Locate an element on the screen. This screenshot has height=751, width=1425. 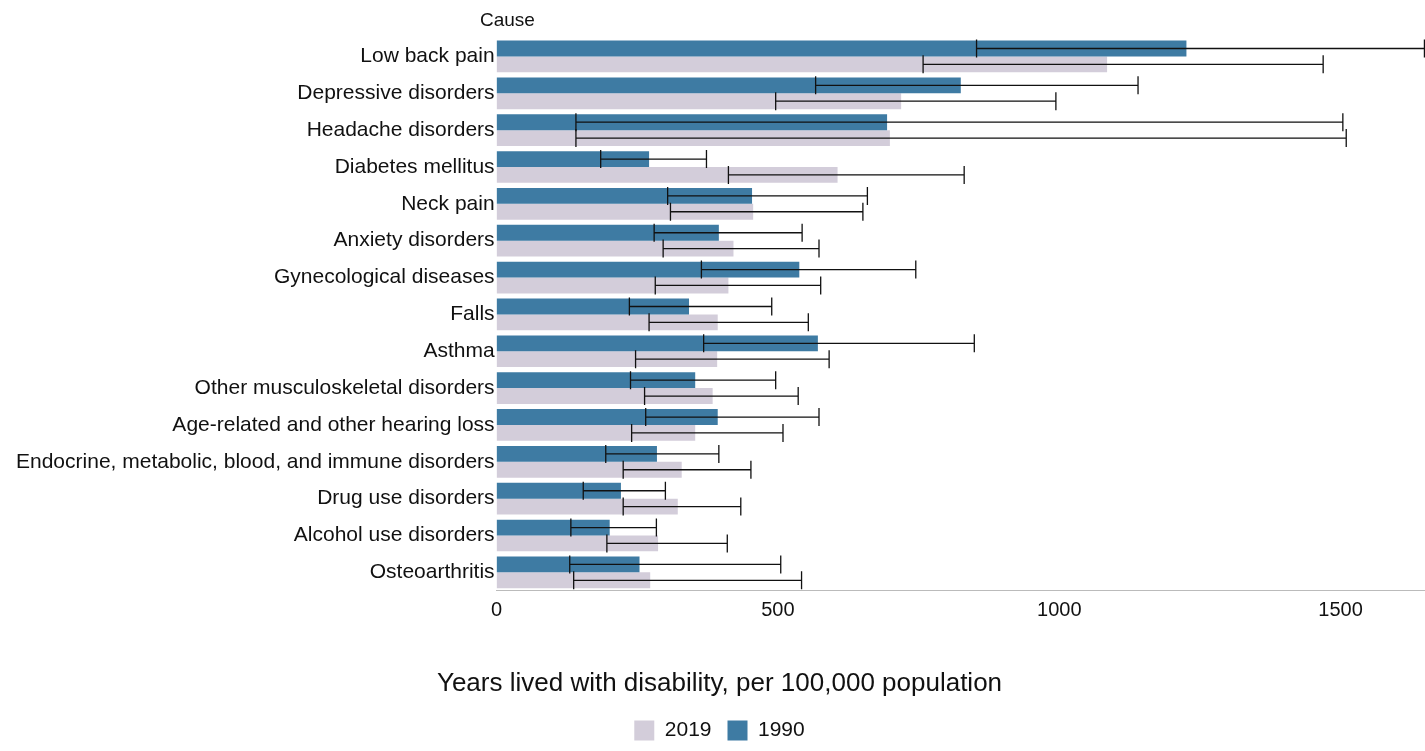
y-tick-label: Diabetes mellitus is located at coordinates (414, 165).